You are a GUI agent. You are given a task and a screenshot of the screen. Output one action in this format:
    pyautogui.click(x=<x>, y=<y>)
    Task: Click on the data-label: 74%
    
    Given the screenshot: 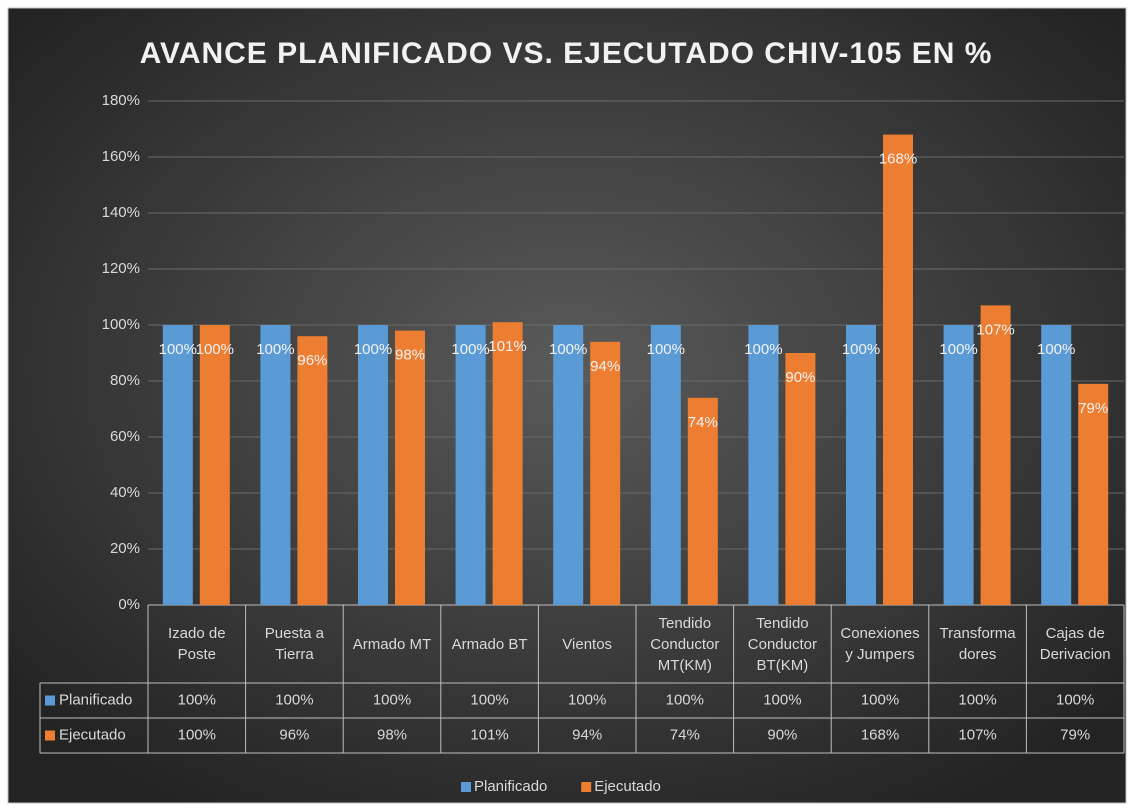 What is the action you would take?
    pyautogui.click(x=703, y=422)
    